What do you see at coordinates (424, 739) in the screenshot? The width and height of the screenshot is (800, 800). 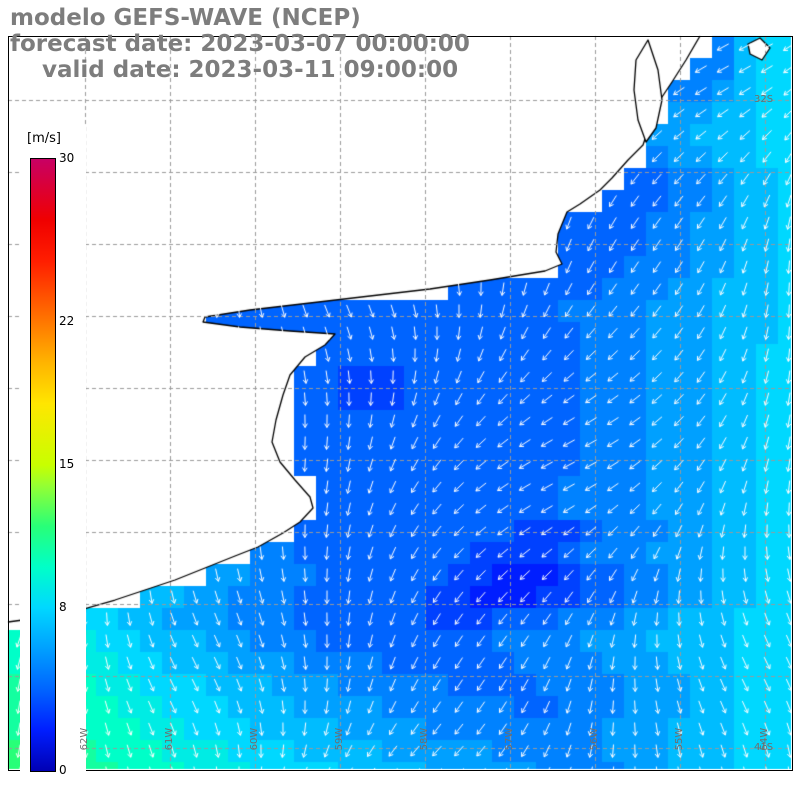 I see `longitude-tick-label: 58W` at bounding box center [424, 739].